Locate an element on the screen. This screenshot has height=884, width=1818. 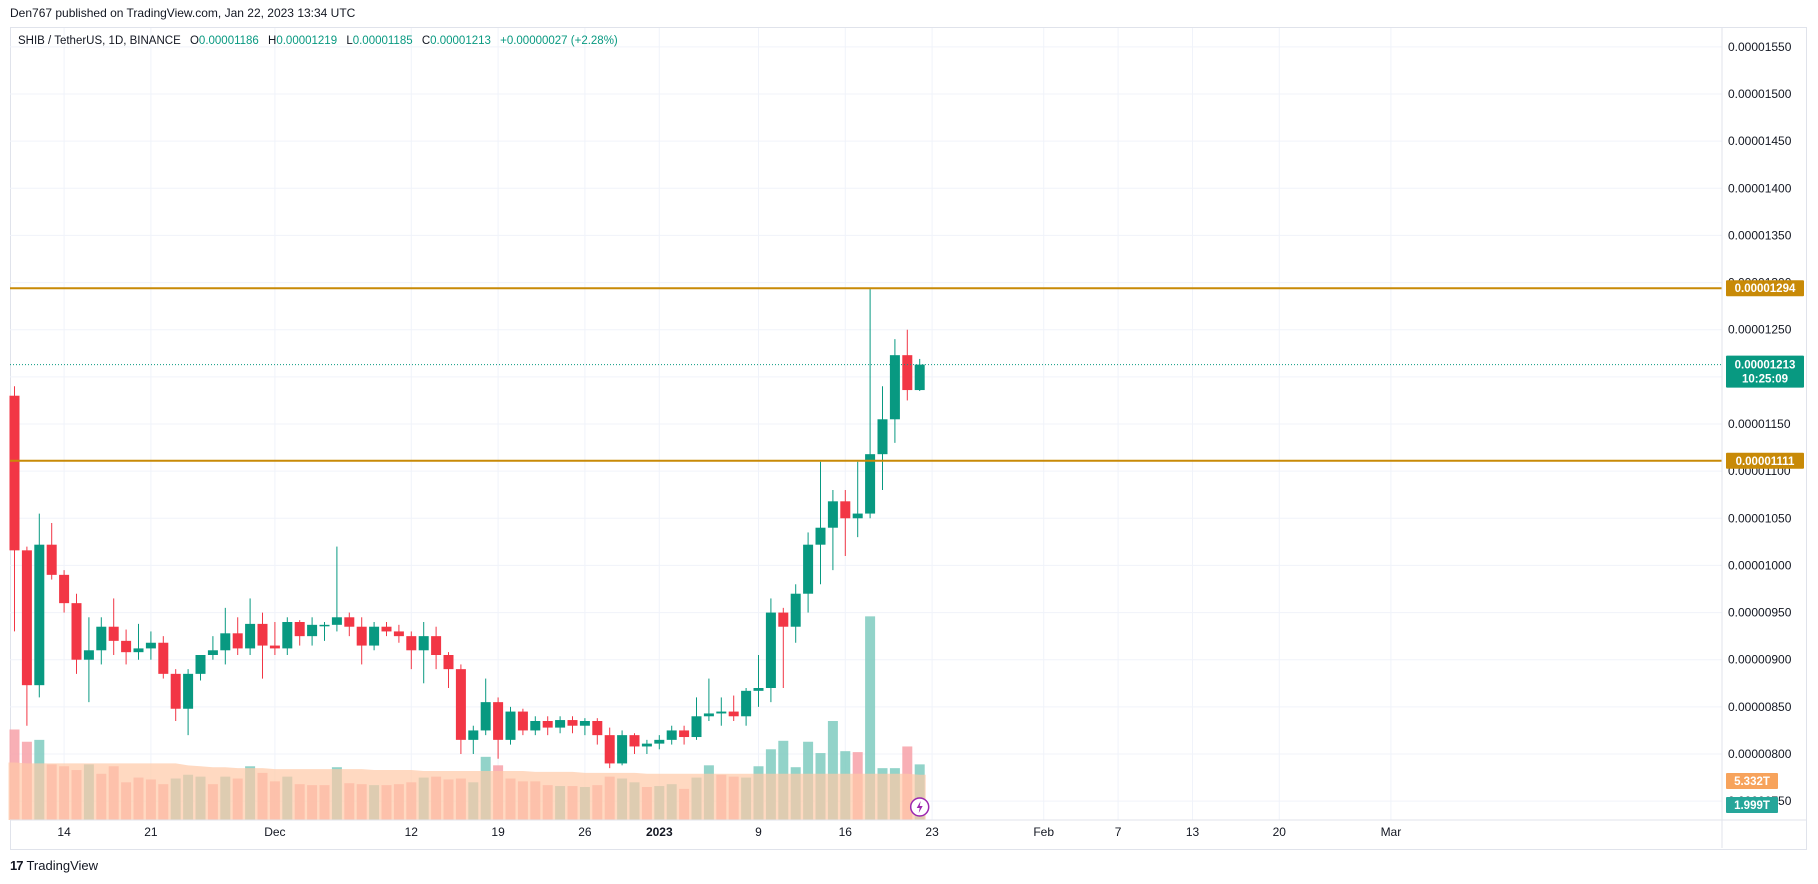
x-tick-label: 16 is located at coordinates (846, 832).